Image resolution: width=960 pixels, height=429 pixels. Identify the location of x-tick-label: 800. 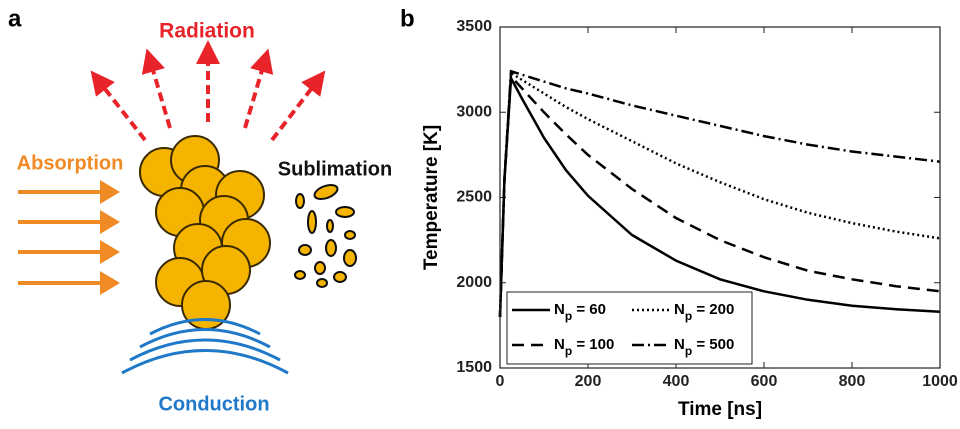
(852, 381).